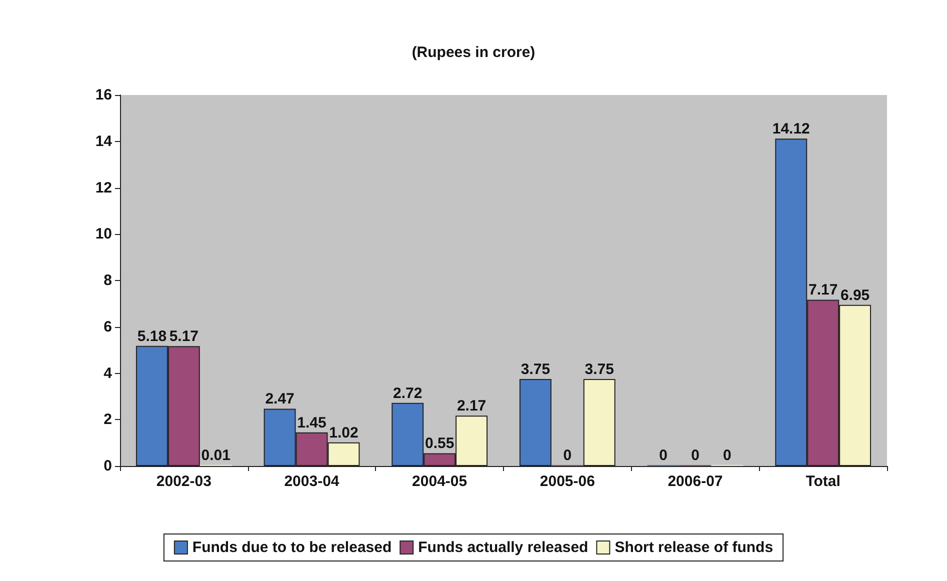 This screenshot has width=947, height=581. What do you see at coordinates (694, 547) in the screenshot?
I see `legend-label: Short release of funds` at bounding box center [694, 547].